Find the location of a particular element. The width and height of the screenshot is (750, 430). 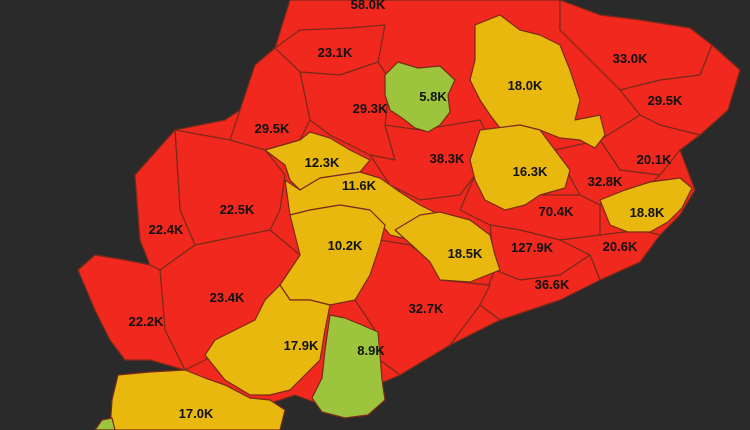

district-value-label: 33.0K is located at coordinates (630, 58).